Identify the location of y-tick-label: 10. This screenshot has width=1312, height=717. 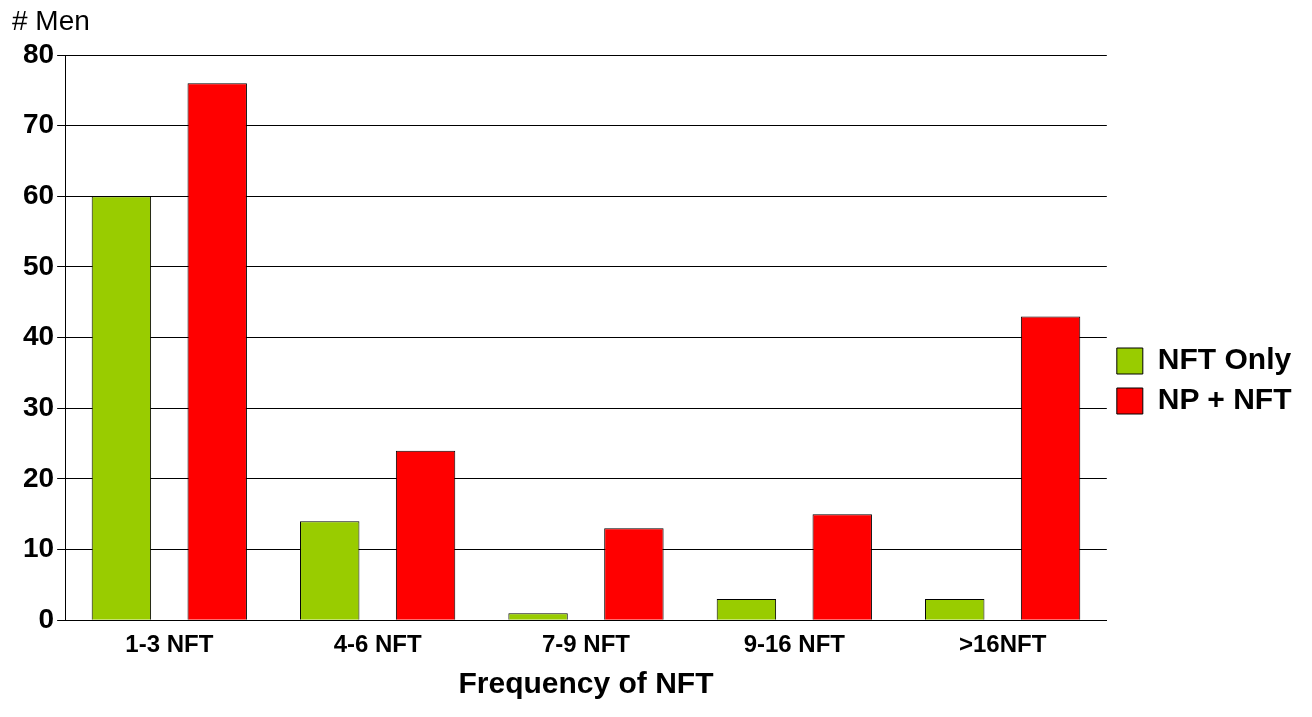
(38, 548).